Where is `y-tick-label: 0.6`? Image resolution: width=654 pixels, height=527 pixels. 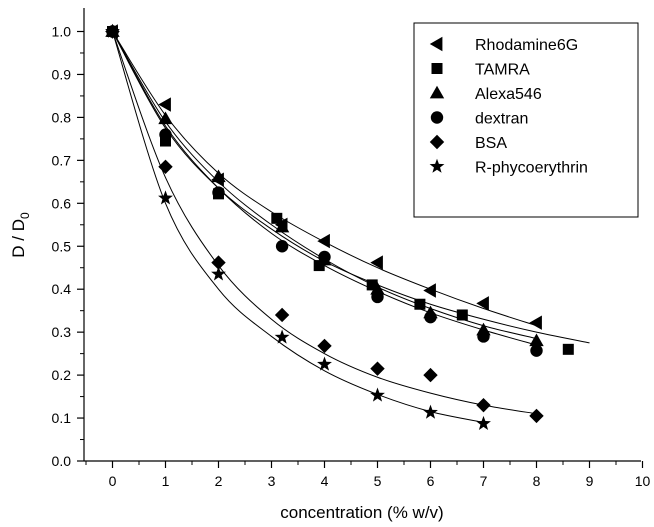
y-tick-label: 0.6 is located at coordinates (62, 203).